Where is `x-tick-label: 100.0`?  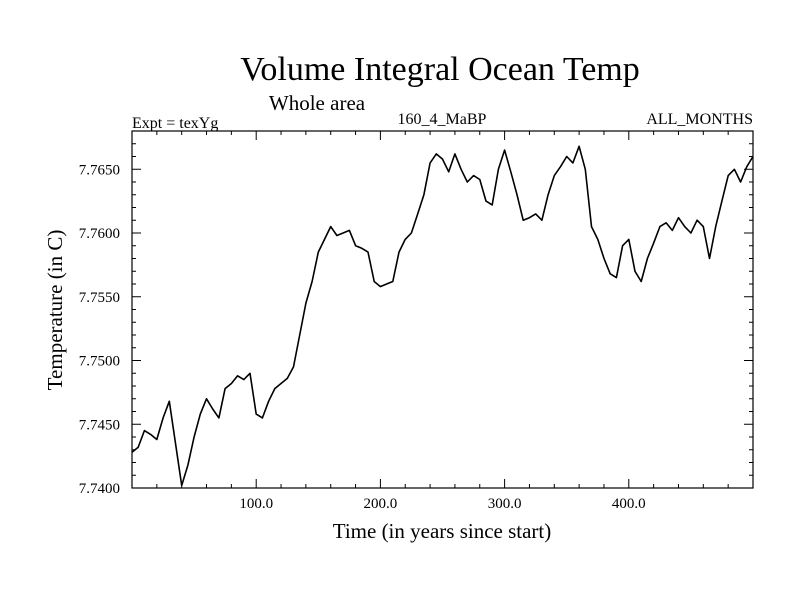
x-tick-label: 100.0 is located at coordinates (256, 504).